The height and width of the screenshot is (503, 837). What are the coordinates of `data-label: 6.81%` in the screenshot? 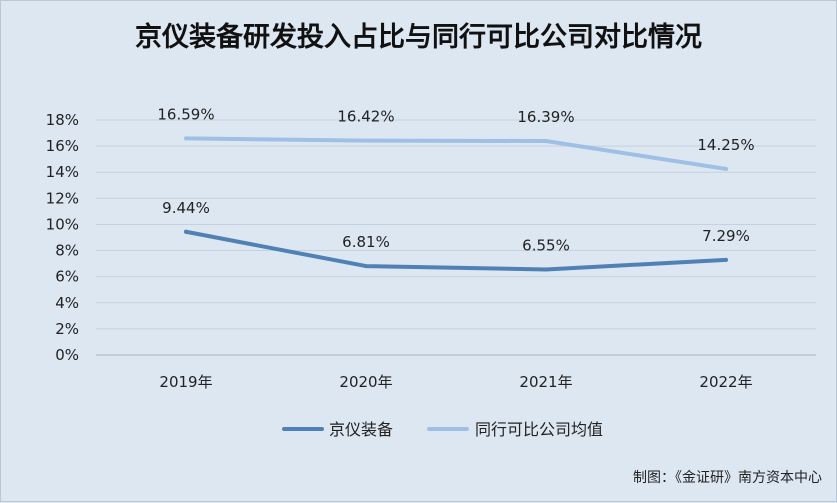 It's located at (366, 242).